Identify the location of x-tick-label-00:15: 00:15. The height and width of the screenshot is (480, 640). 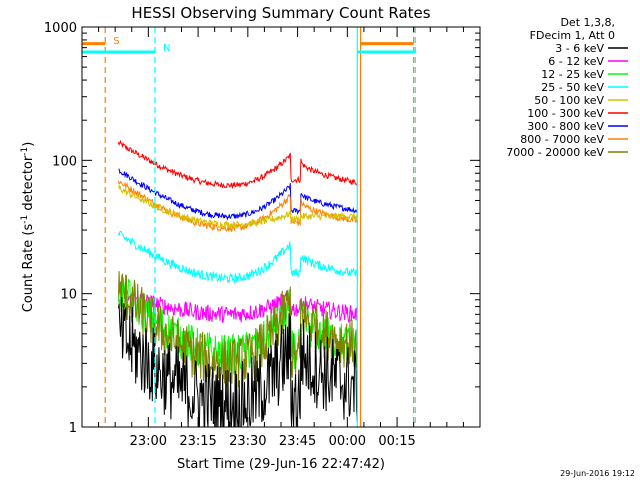
(396, 441).